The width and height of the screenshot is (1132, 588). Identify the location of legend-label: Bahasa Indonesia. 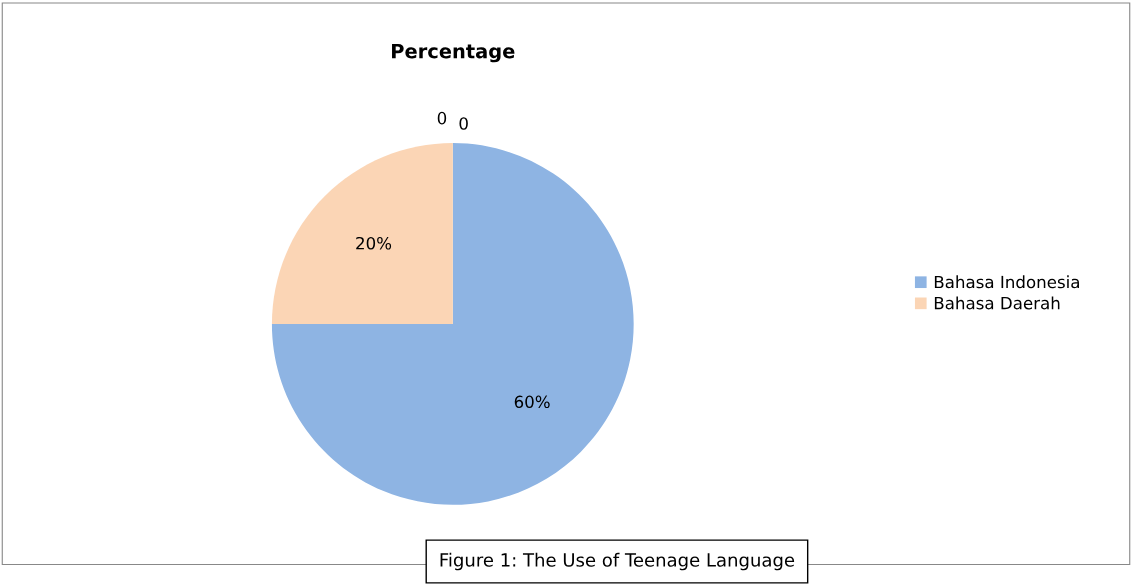
(1006, 282).